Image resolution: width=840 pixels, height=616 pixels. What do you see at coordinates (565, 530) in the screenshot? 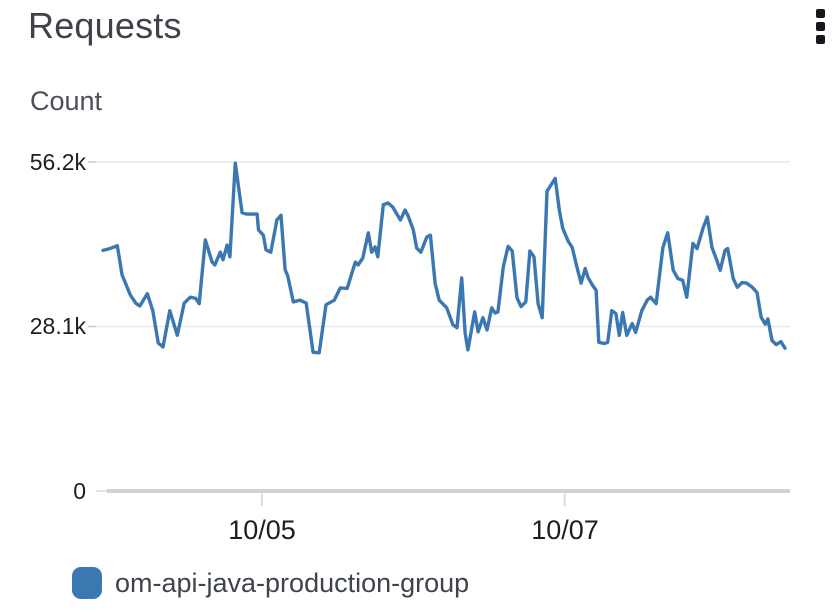
I see `x-tick-label-1007: 10/07` at bounding box center [565, 530].